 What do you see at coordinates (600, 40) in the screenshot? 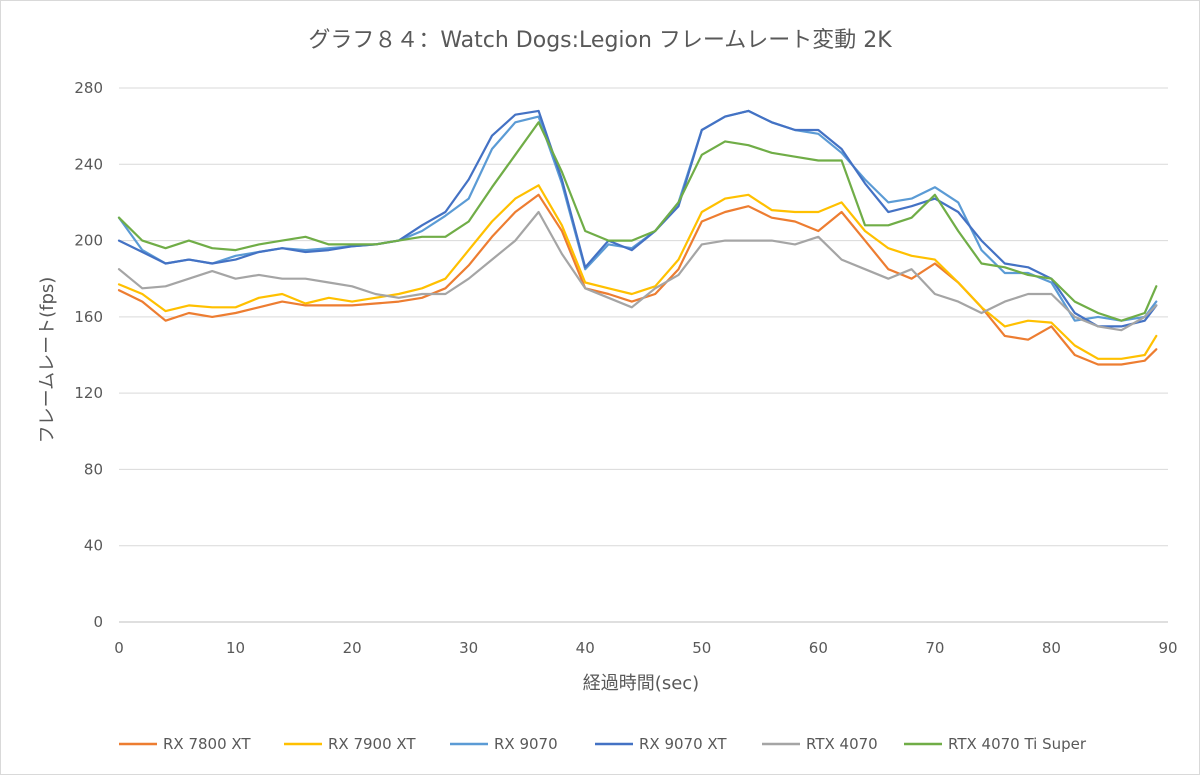
I see `chart-title: グラフ８４：Watch Dogs:Legion フレームレート変動 2K` at bounding box center [600, 40].